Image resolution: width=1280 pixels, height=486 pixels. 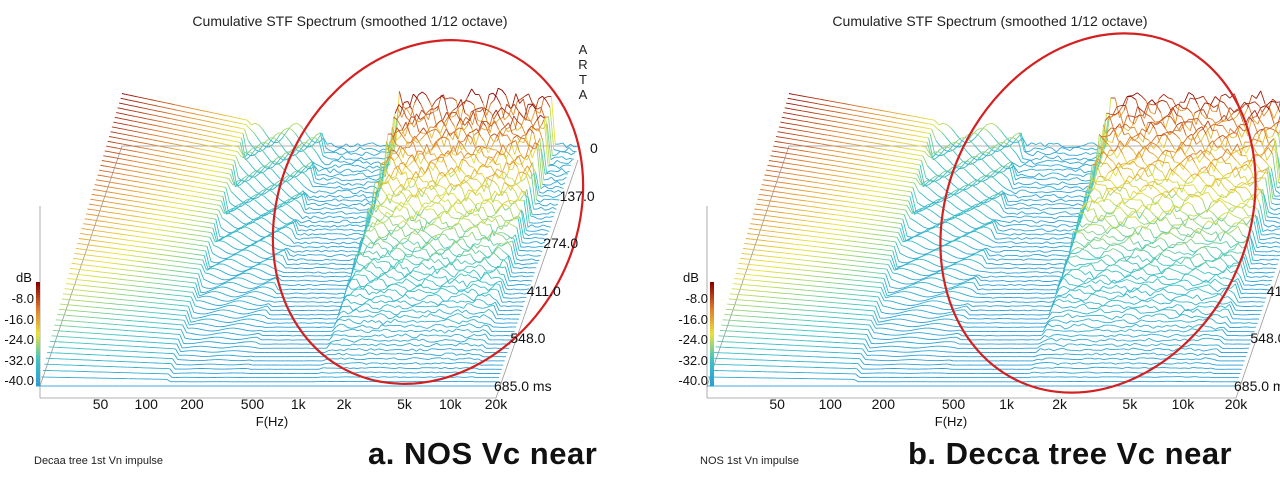 What do you see at coordinates (99, 461) in the screenshot?
I see `source-label: Decaa tree 1st Vn impulse` at bounding box center [99, 461].